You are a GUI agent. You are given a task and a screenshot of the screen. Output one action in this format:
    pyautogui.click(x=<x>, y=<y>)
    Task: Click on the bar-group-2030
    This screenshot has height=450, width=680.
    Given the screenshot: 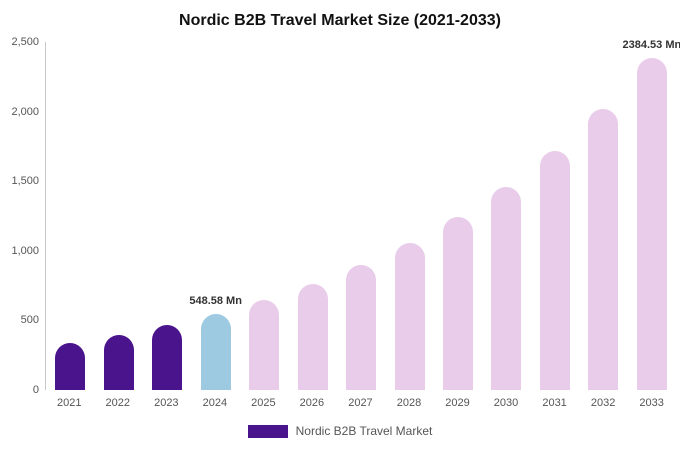 What is the action you would take?
    pyautogui.click(x=506, y=216)
    